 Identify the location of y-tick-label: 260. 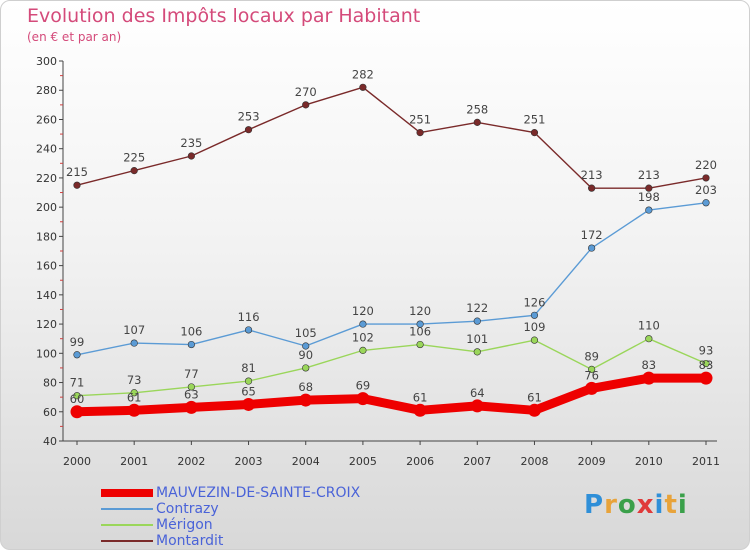
(46, 119).